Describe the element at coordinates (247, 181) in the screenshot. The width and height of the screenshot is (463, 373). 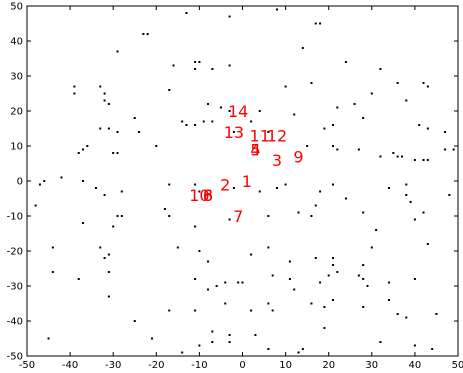
I see `annotation-label: 1` at that location.